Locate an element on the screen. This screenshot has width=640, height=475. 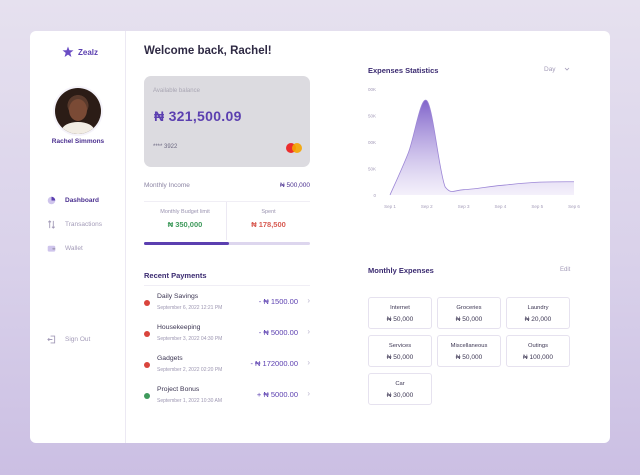
balance-card: Available balance ₦ 321,500.09 **** 3922 is located at coordinates (227, 121).